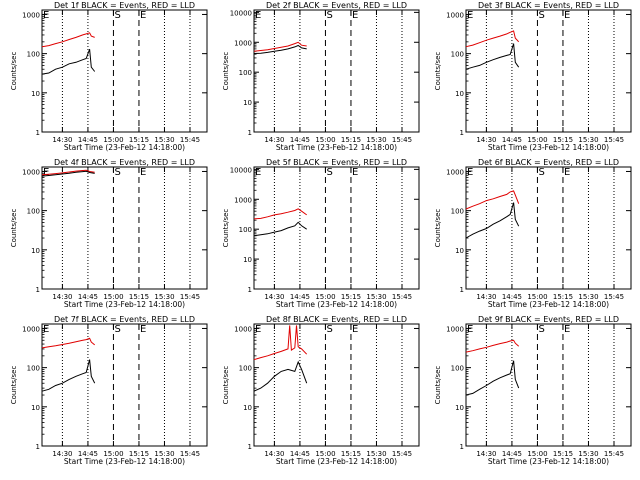  What do you see at coordinates (336, 319) in the screenshot?
I see `chart-title: Det 8f BLACK = Events, RED = LLD` at bounding box center [336, 319].